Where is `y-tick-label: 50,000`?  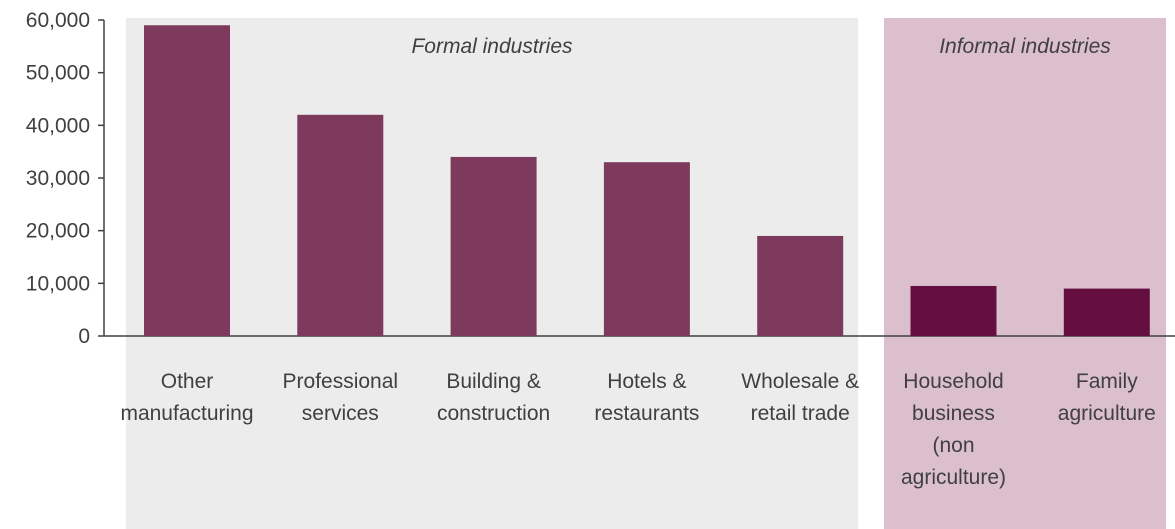
y-tick-label: 50,000 is located at coordinates (58, 73).